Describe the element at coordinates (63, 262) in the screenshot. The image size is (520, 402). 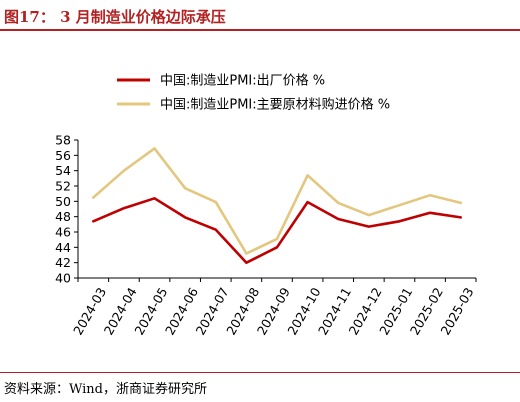
I see `y-tick-label: 42` at that location.